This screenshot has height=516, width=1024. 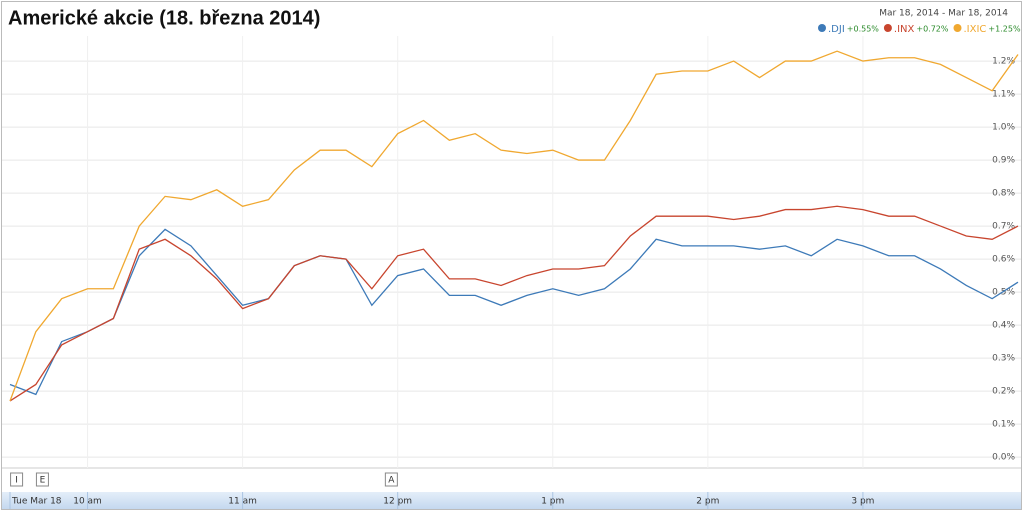 What do you see at coordinates (904, 29) in the screenshot?
I see `legend-name: .INX` at bounding box center [904, 29].